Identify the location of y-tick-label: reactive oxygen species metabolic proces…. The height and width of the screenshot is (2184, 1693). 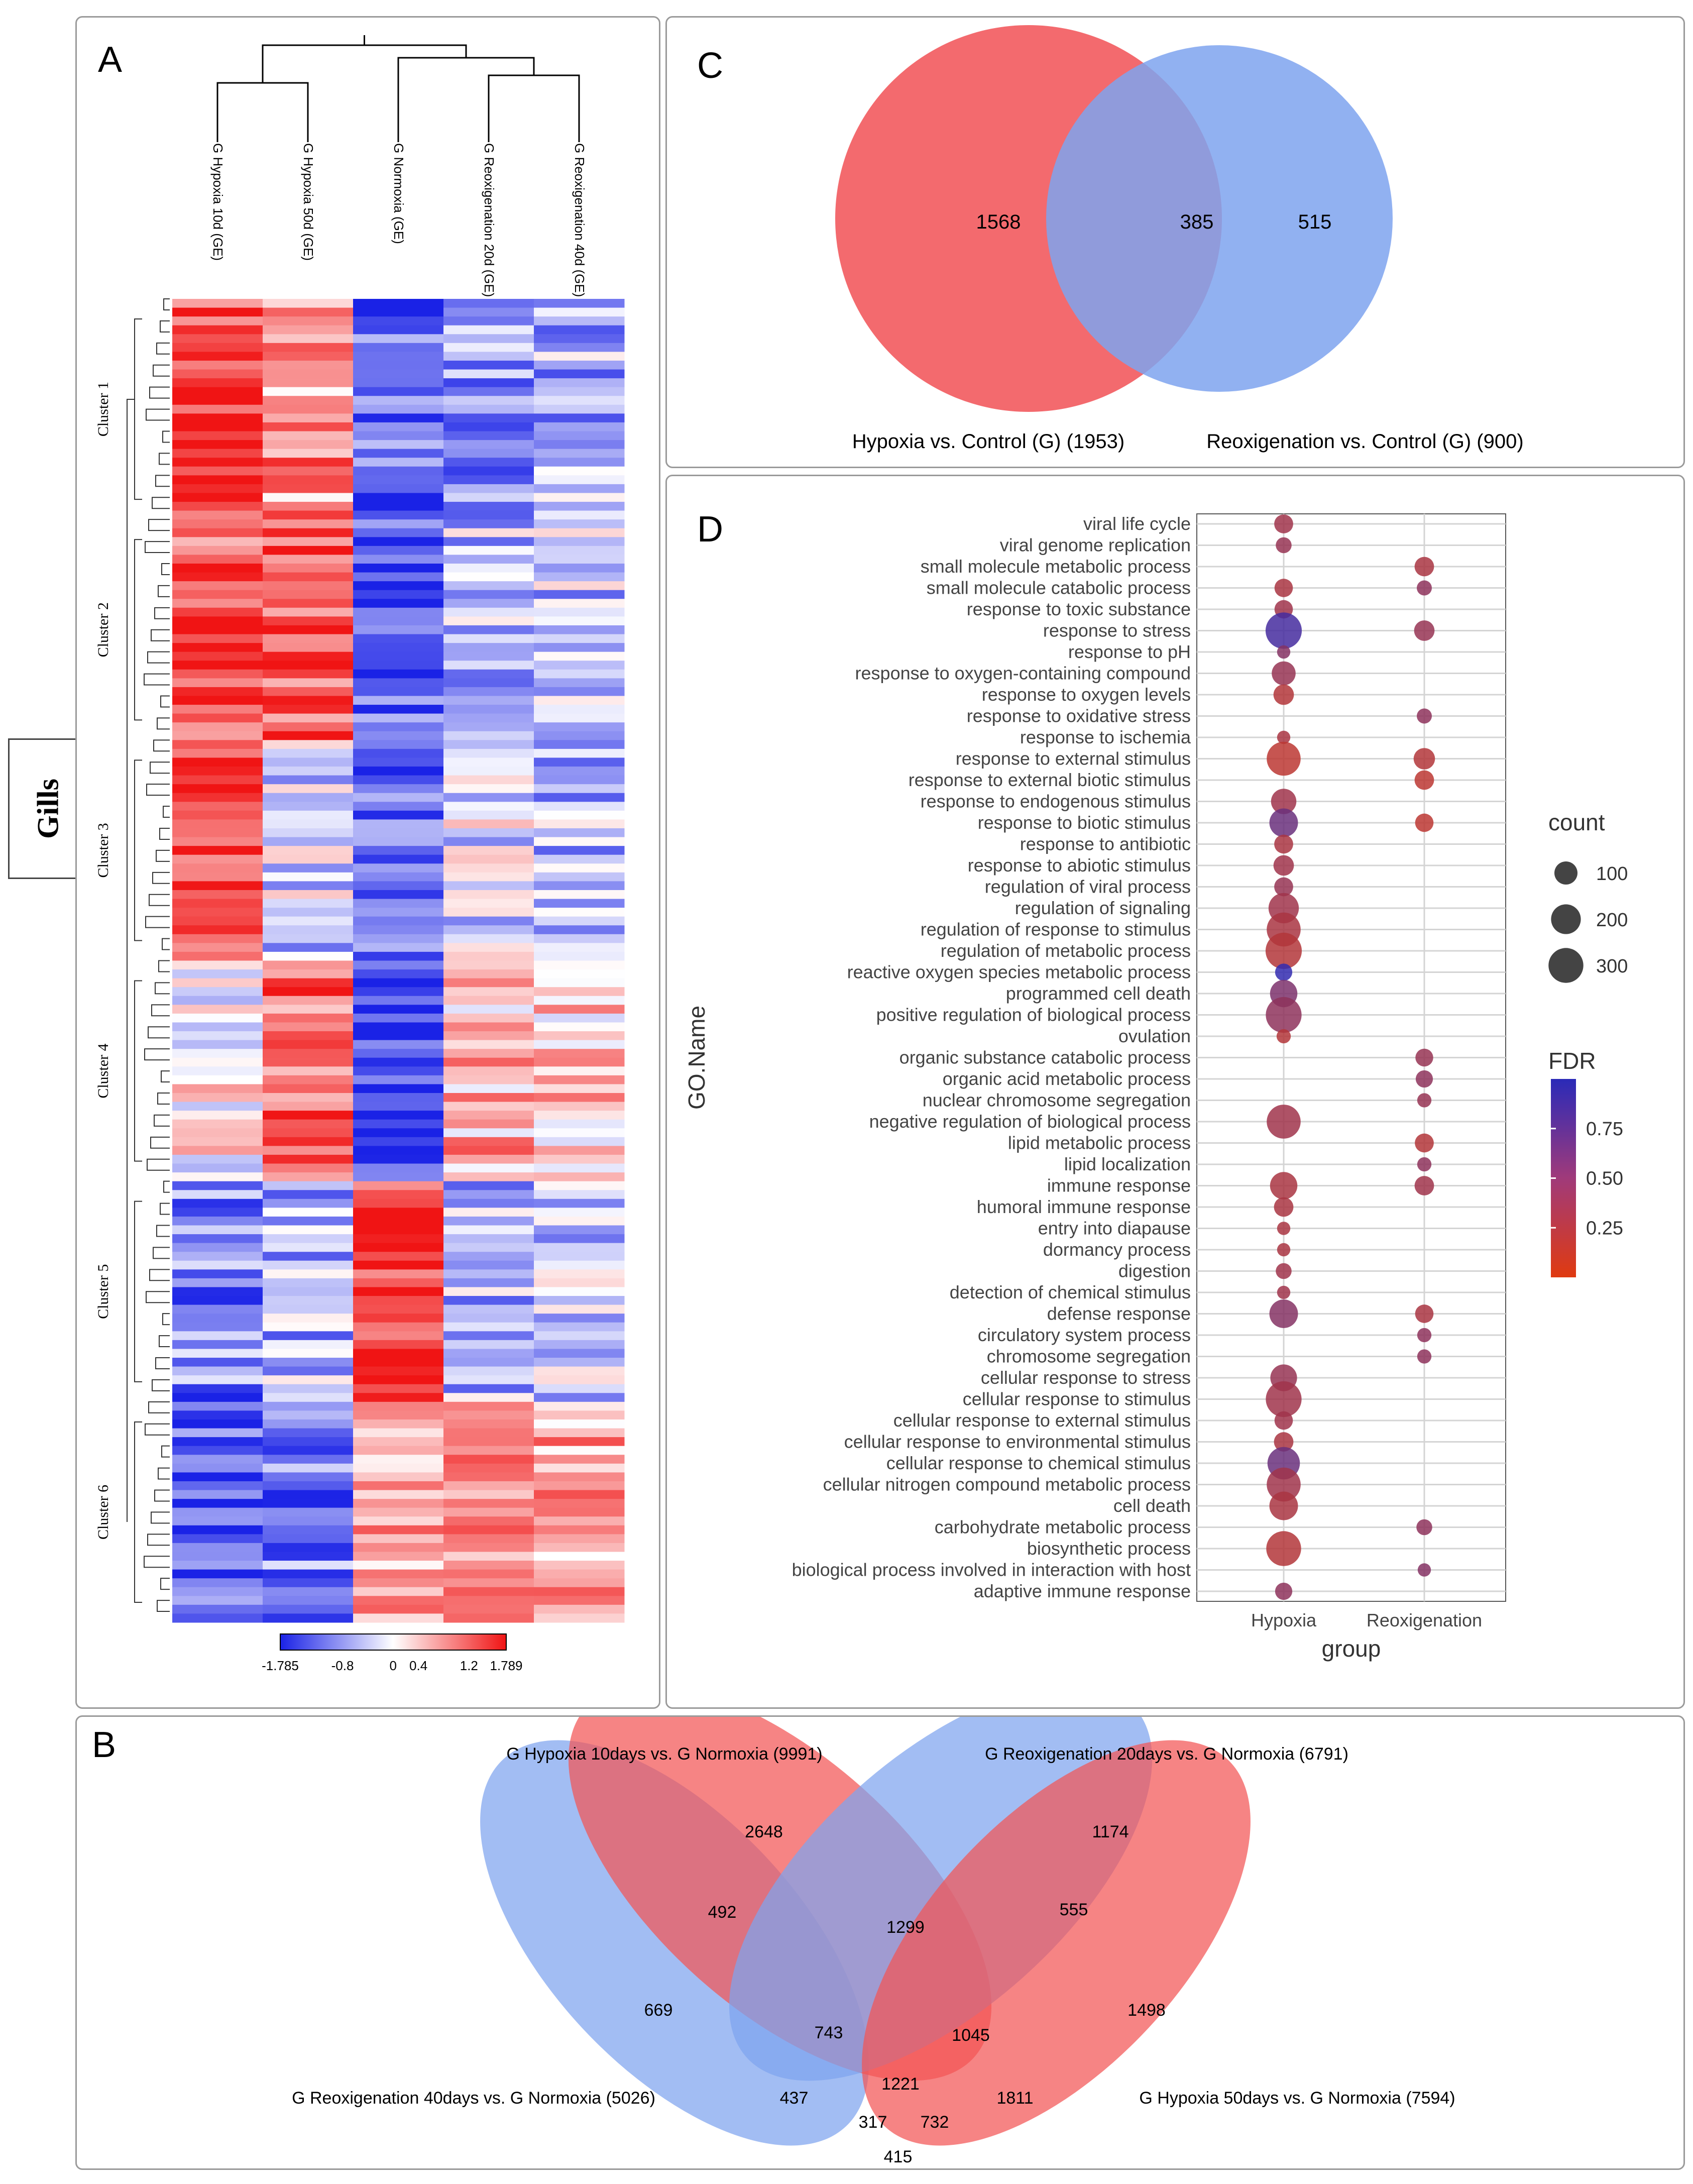
(1019, 972).